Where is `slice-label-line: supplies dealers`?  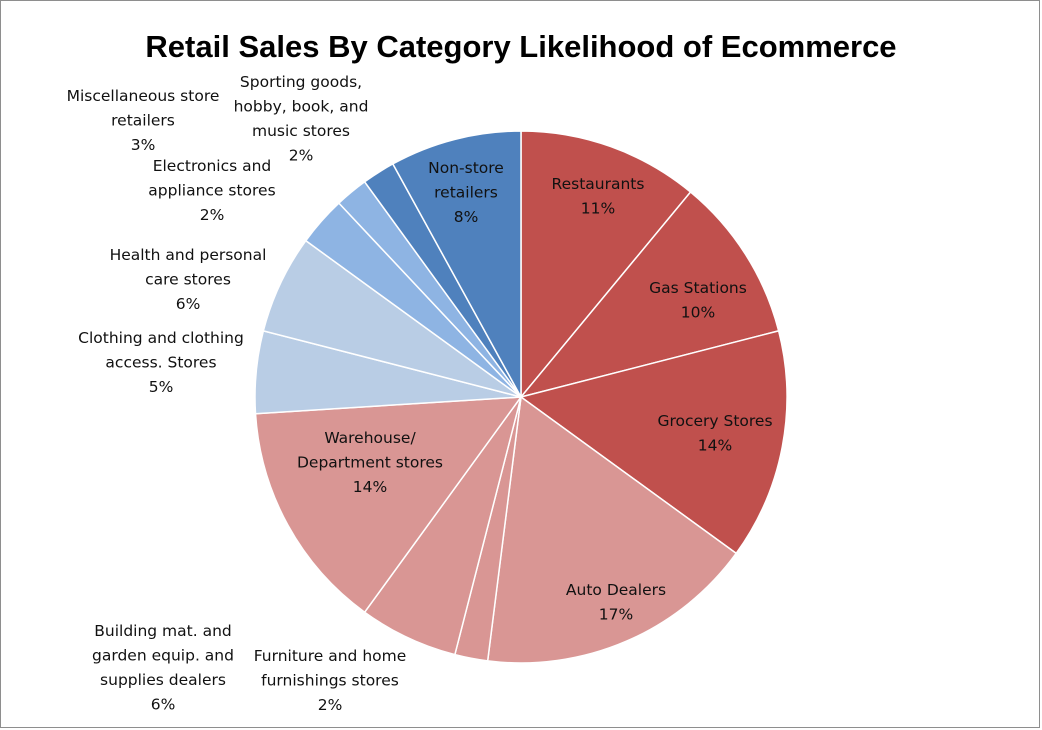
slice-label-line: supplies dealers is located at coordinates (163, 680).